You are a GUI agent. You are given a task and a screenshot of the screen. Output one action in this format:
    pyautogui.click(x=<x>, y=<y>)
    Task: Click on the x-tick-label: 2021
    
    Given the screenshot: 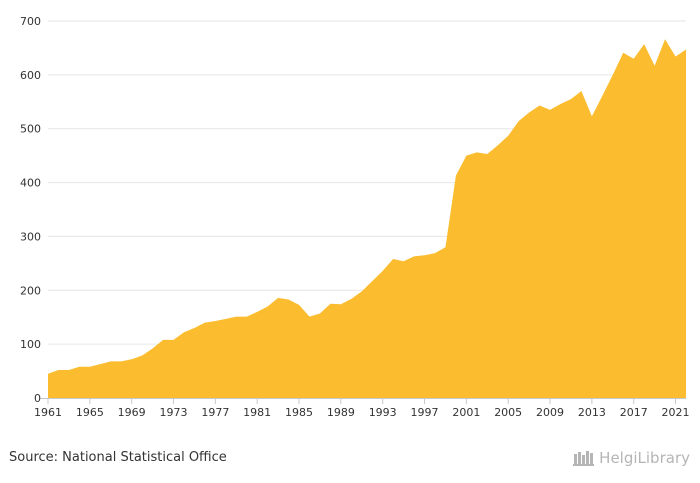 What is the action you would take?
    pyautogui.click(x=676, y=412)
    